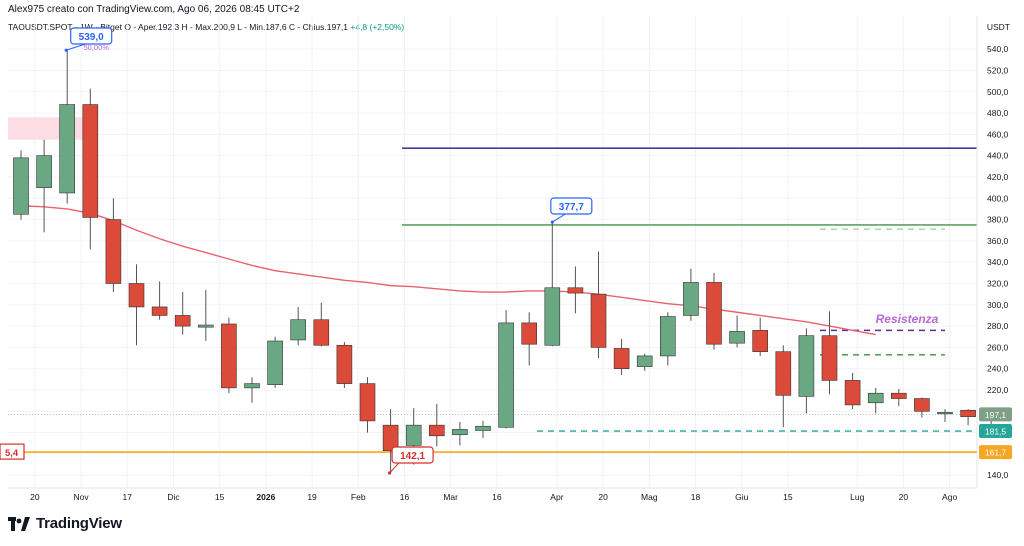 The height and width of the screenshot is (546, 1024). What do you see at coordinates (998, 220) in the screenshot?
I see `y-tick-label: 380,0` at bounding box center [998, 220].